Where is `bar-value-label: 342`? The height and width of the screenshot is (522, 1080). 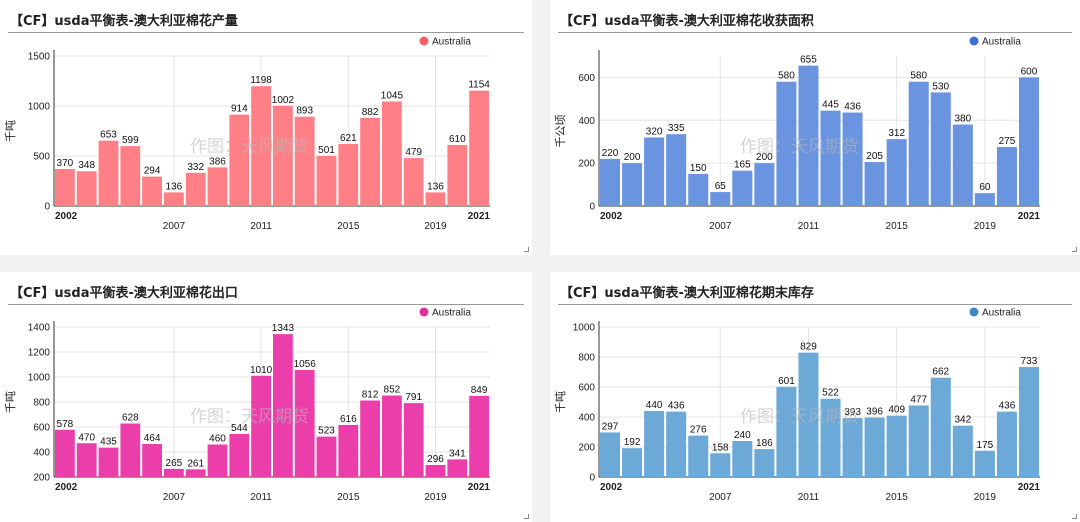 bar-value-label: 342 is located at coordinates (962, 420).